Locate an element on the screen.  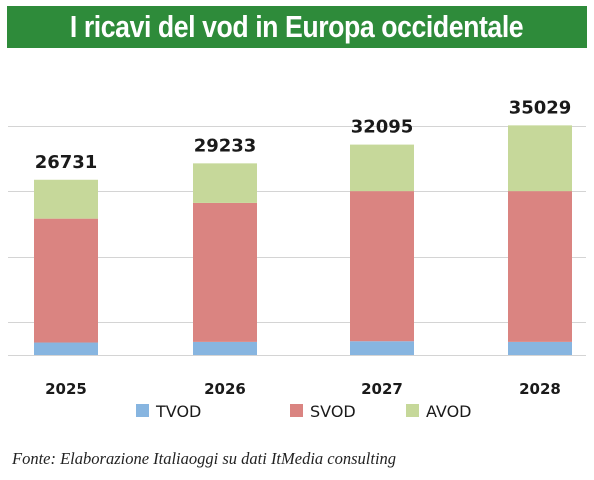
category-label-2025: 2025 is located at coordinates (66, 389).